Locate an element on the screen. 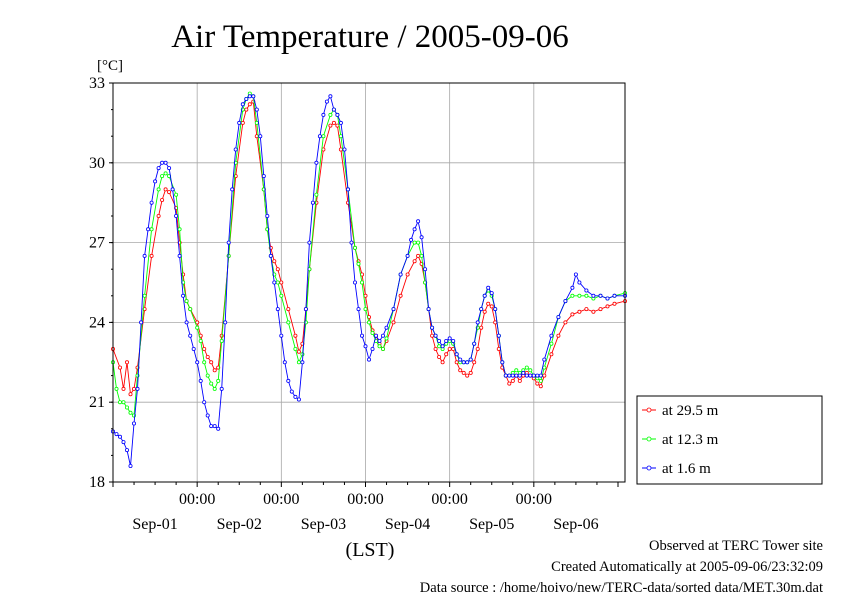 Image resolution: width=842 pixels, height=595 pixels. legend-marker is located at coordinates (649, 468).